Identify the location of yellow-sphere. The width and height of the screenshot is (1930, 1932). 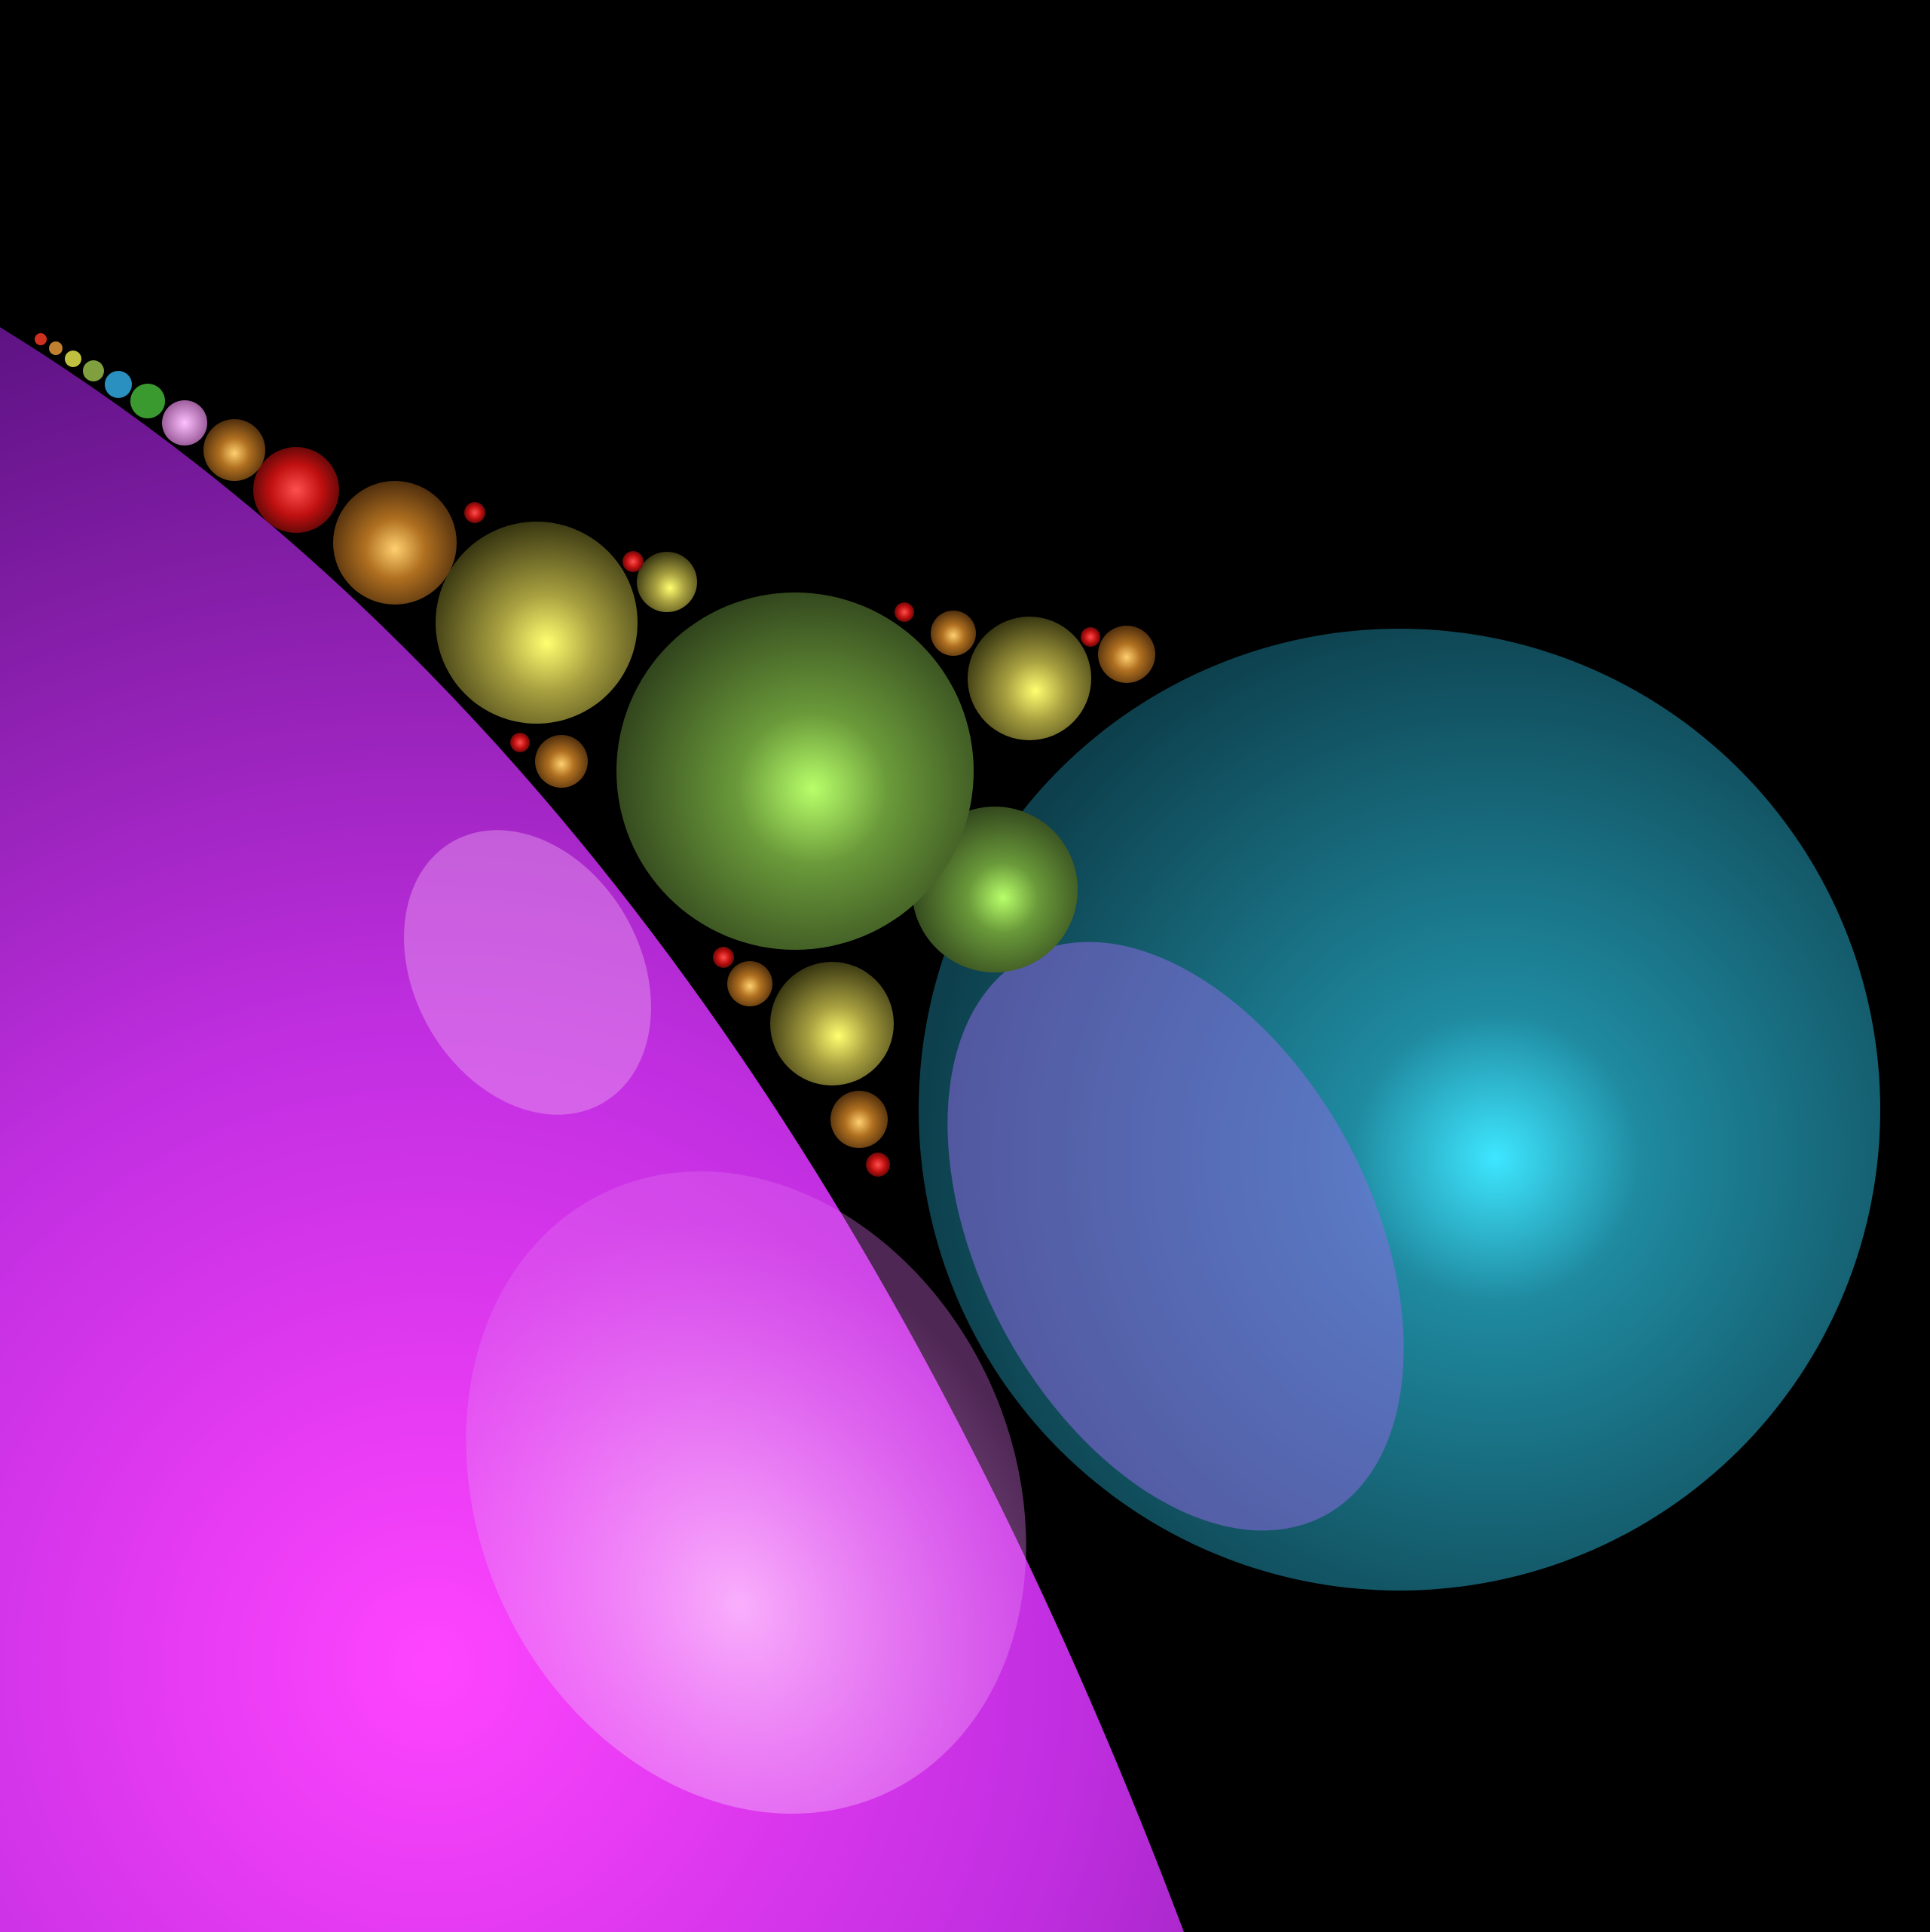
(537, 623).